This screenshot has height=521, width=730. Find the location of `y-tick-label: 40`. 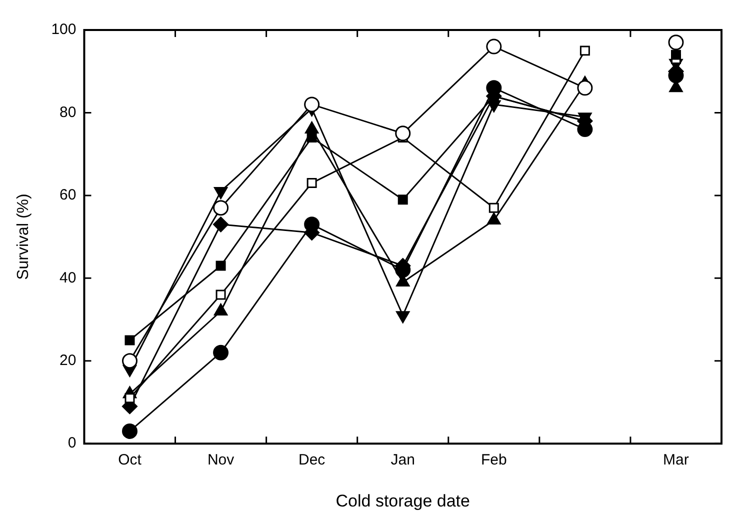

y-tick-label: 40 is located at coordinates (68, 277).